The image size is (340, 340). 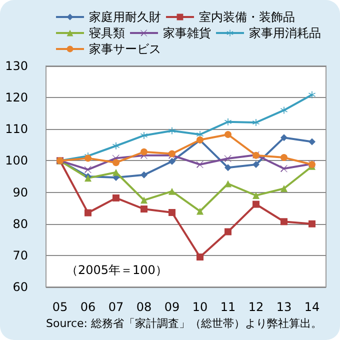 I want to click on y-tick-label: 60, so click(x=20, y=287).